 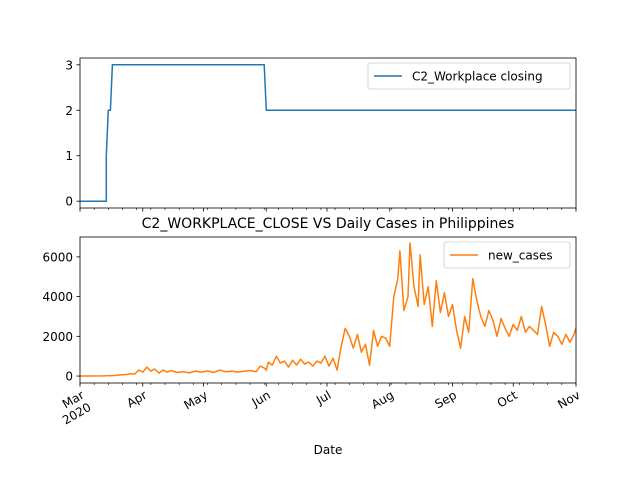 I want to click on ax2-legend: new_cases, so click(x=507, y=255).